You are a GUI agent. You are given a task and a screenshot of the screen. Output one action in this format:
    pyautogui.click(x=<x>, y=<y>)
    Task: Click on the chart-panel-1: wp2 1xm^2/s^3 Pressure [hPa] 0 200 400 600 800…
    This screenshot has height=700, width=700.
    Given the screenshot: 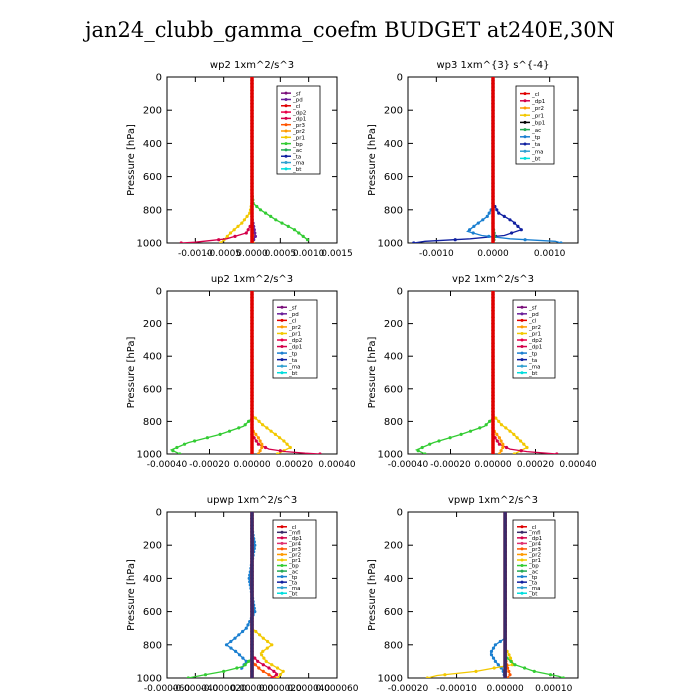 What is the action you would take?
    pyautogui.click(x=239, y=159)
    